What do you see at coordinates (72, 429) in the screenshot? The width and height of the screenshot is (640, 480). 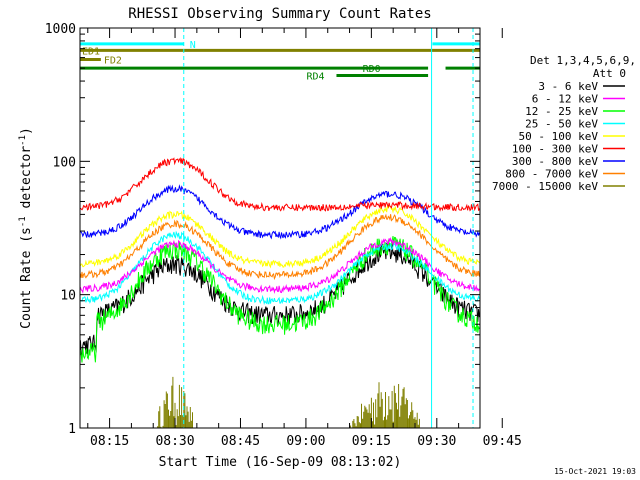 I see `y-tick-label: 1` at bounding box center [72, 429].